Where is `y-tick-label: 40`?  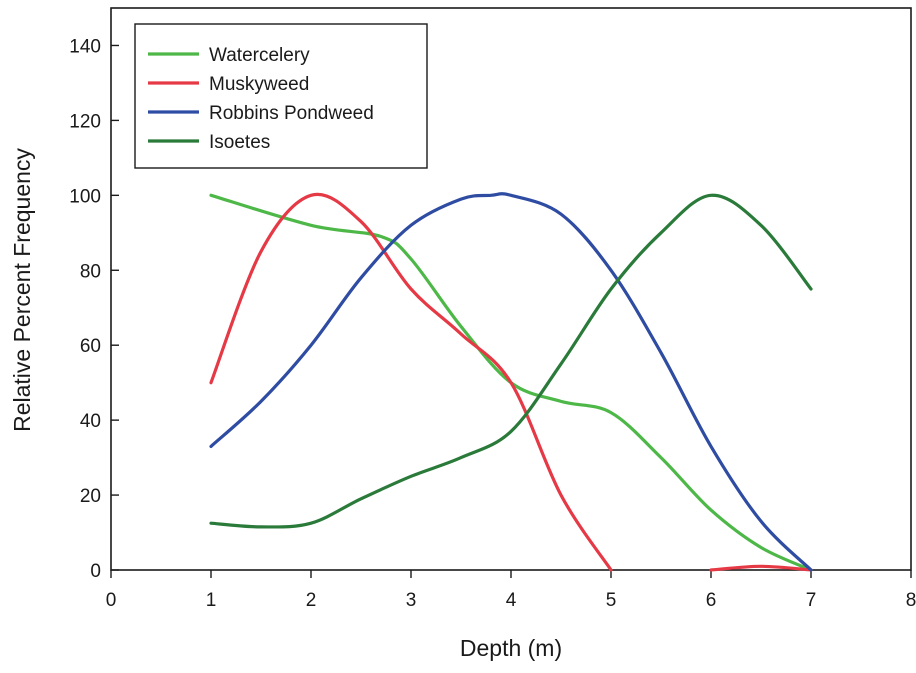
y-tick-label: 40 is located at coordinates (90, 421).